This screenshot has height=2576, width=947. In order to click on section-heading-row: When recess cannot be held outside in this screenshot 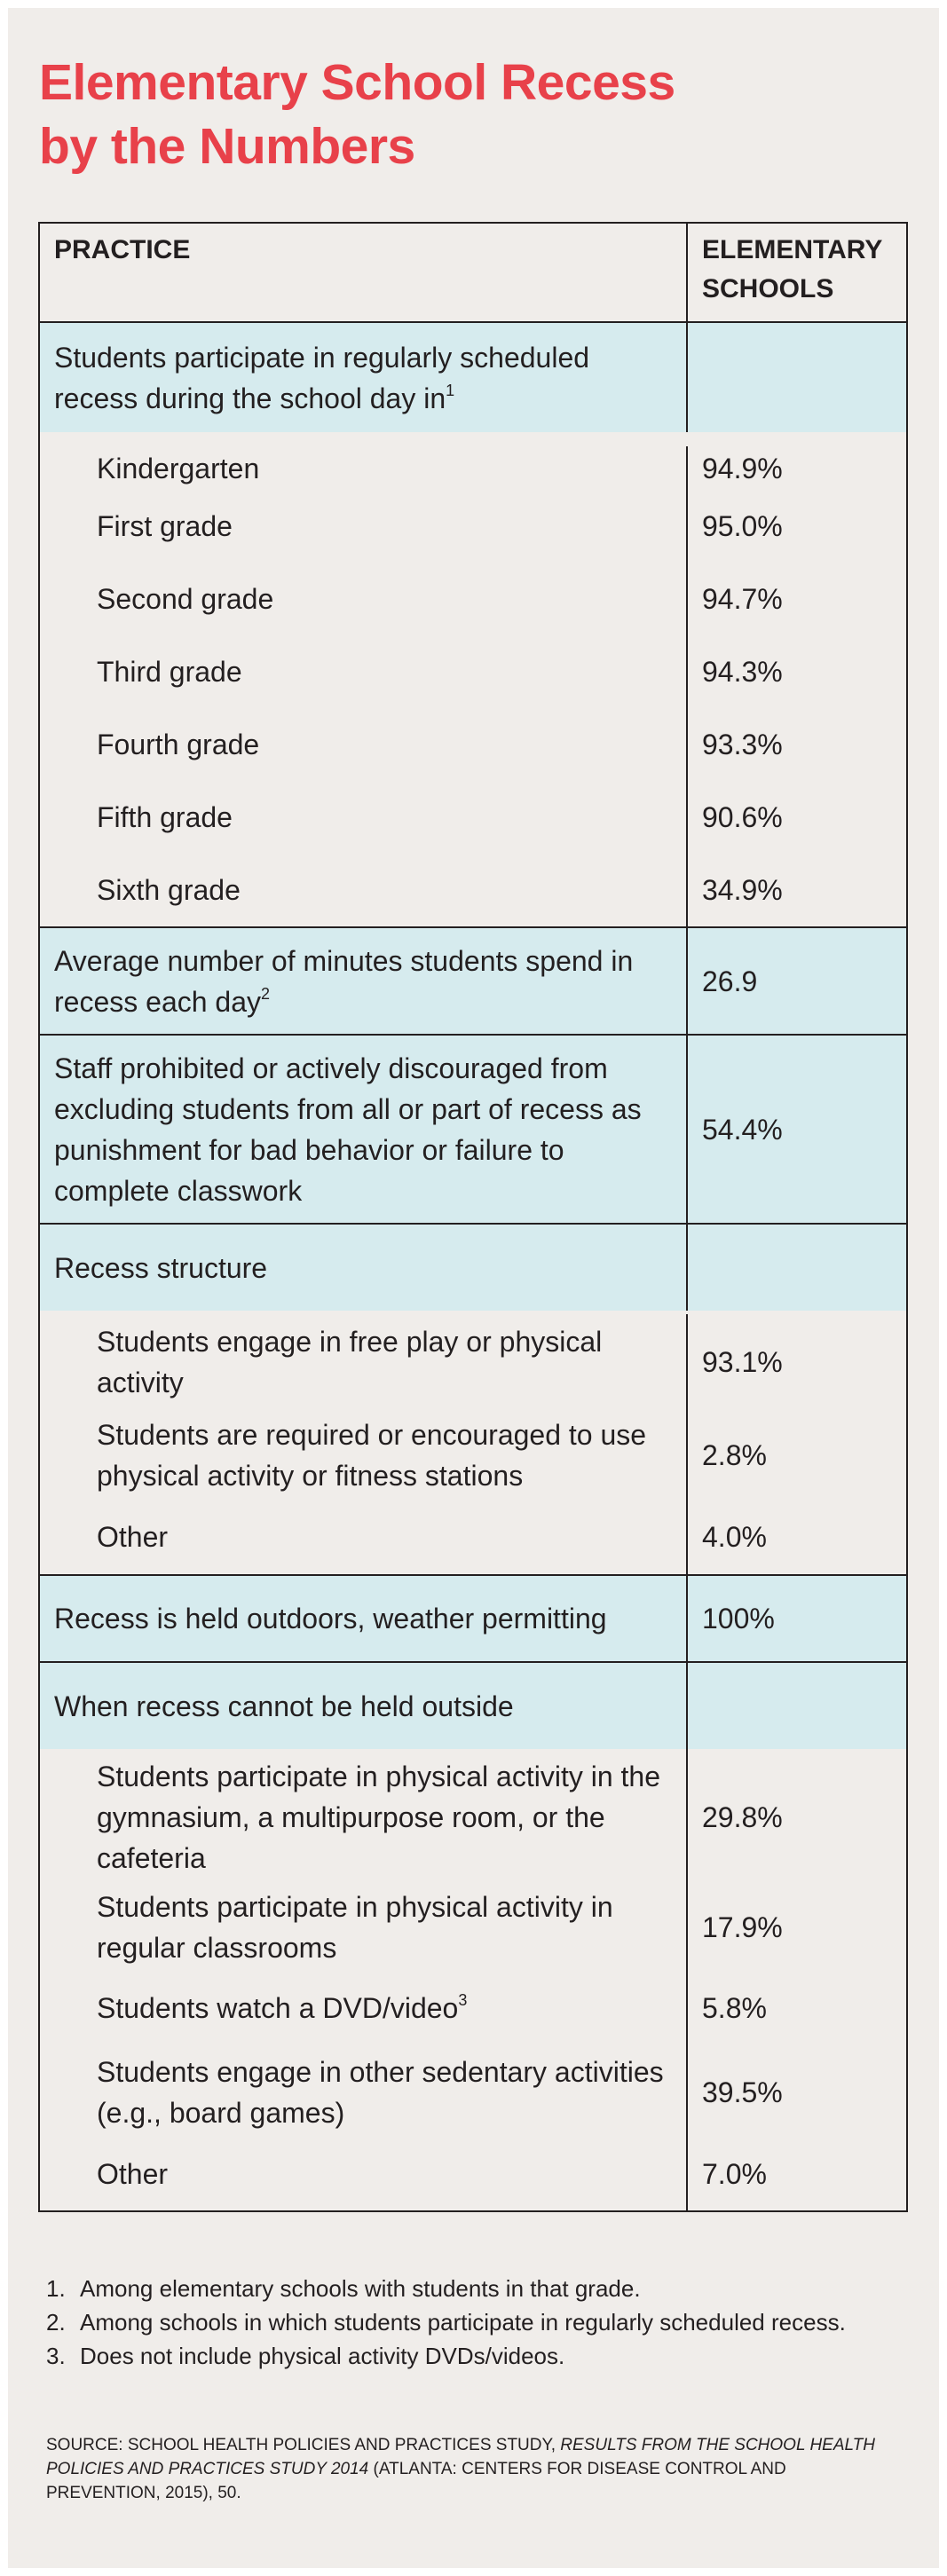, I will do `click(473, 1706)`.